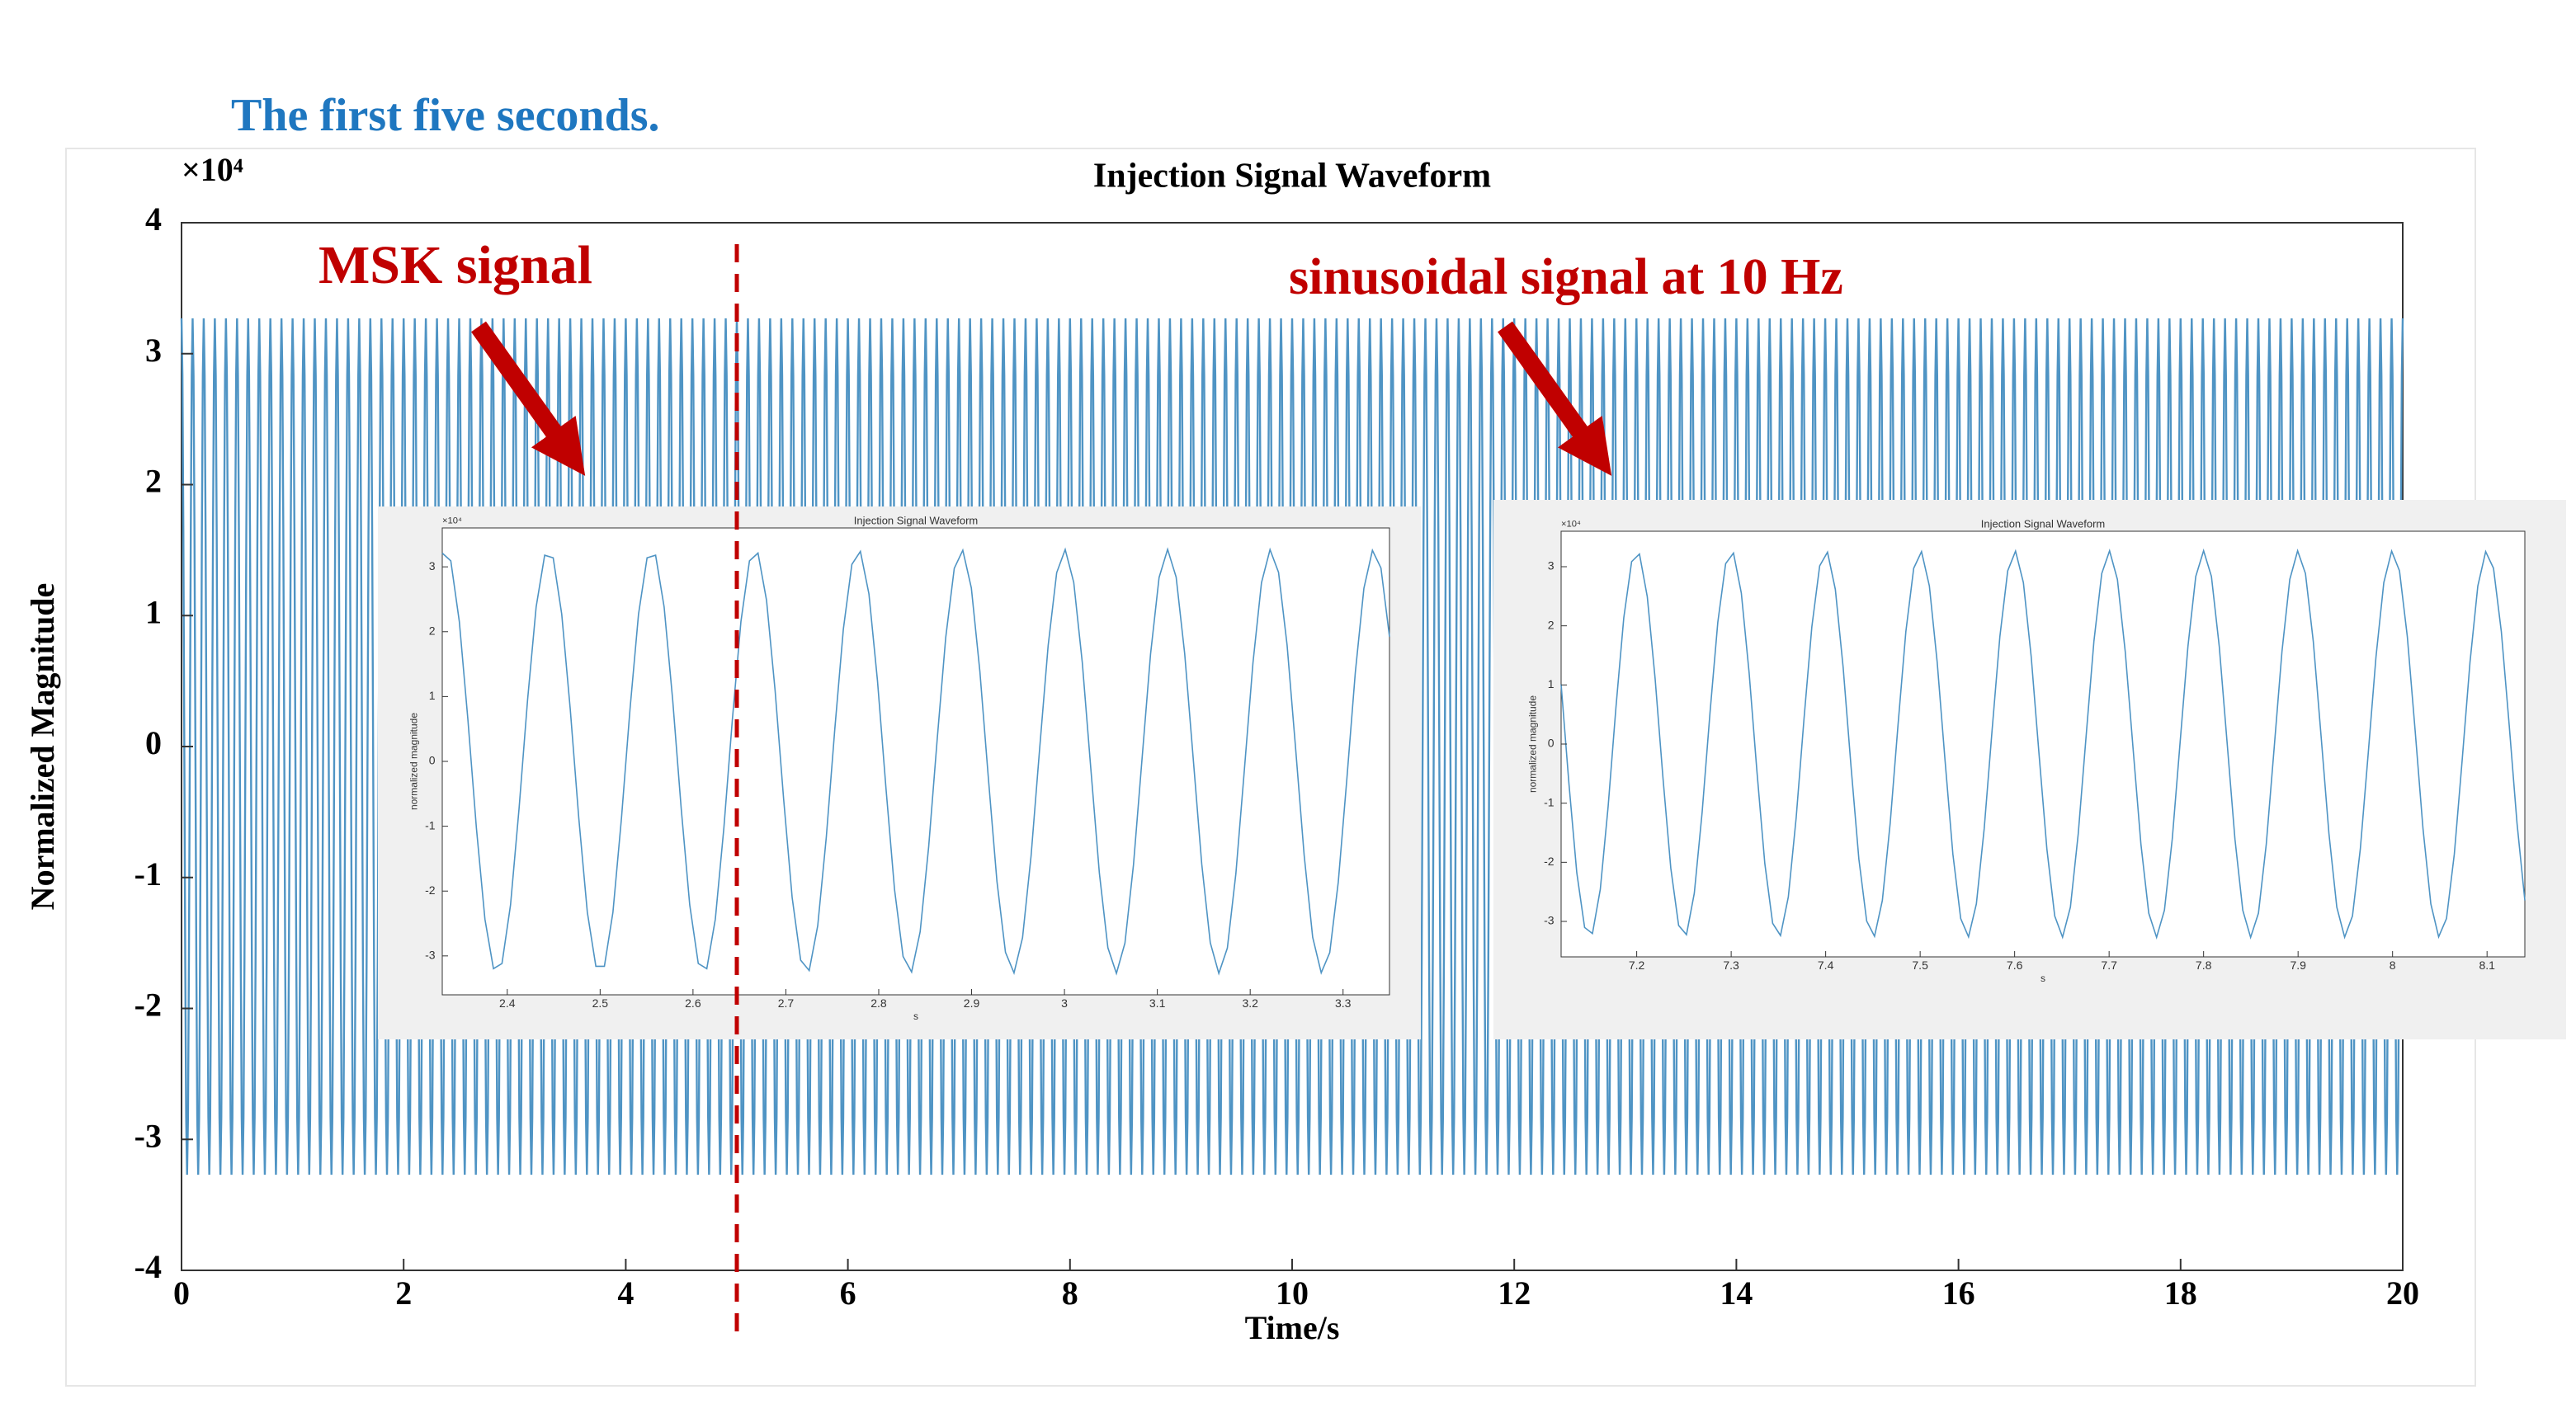 This screenshot has width=2576, height=1418. Describe the element at coordinates (1292, 1327) in the screenshot. I see `x-axis-label: Time/s` at that location.